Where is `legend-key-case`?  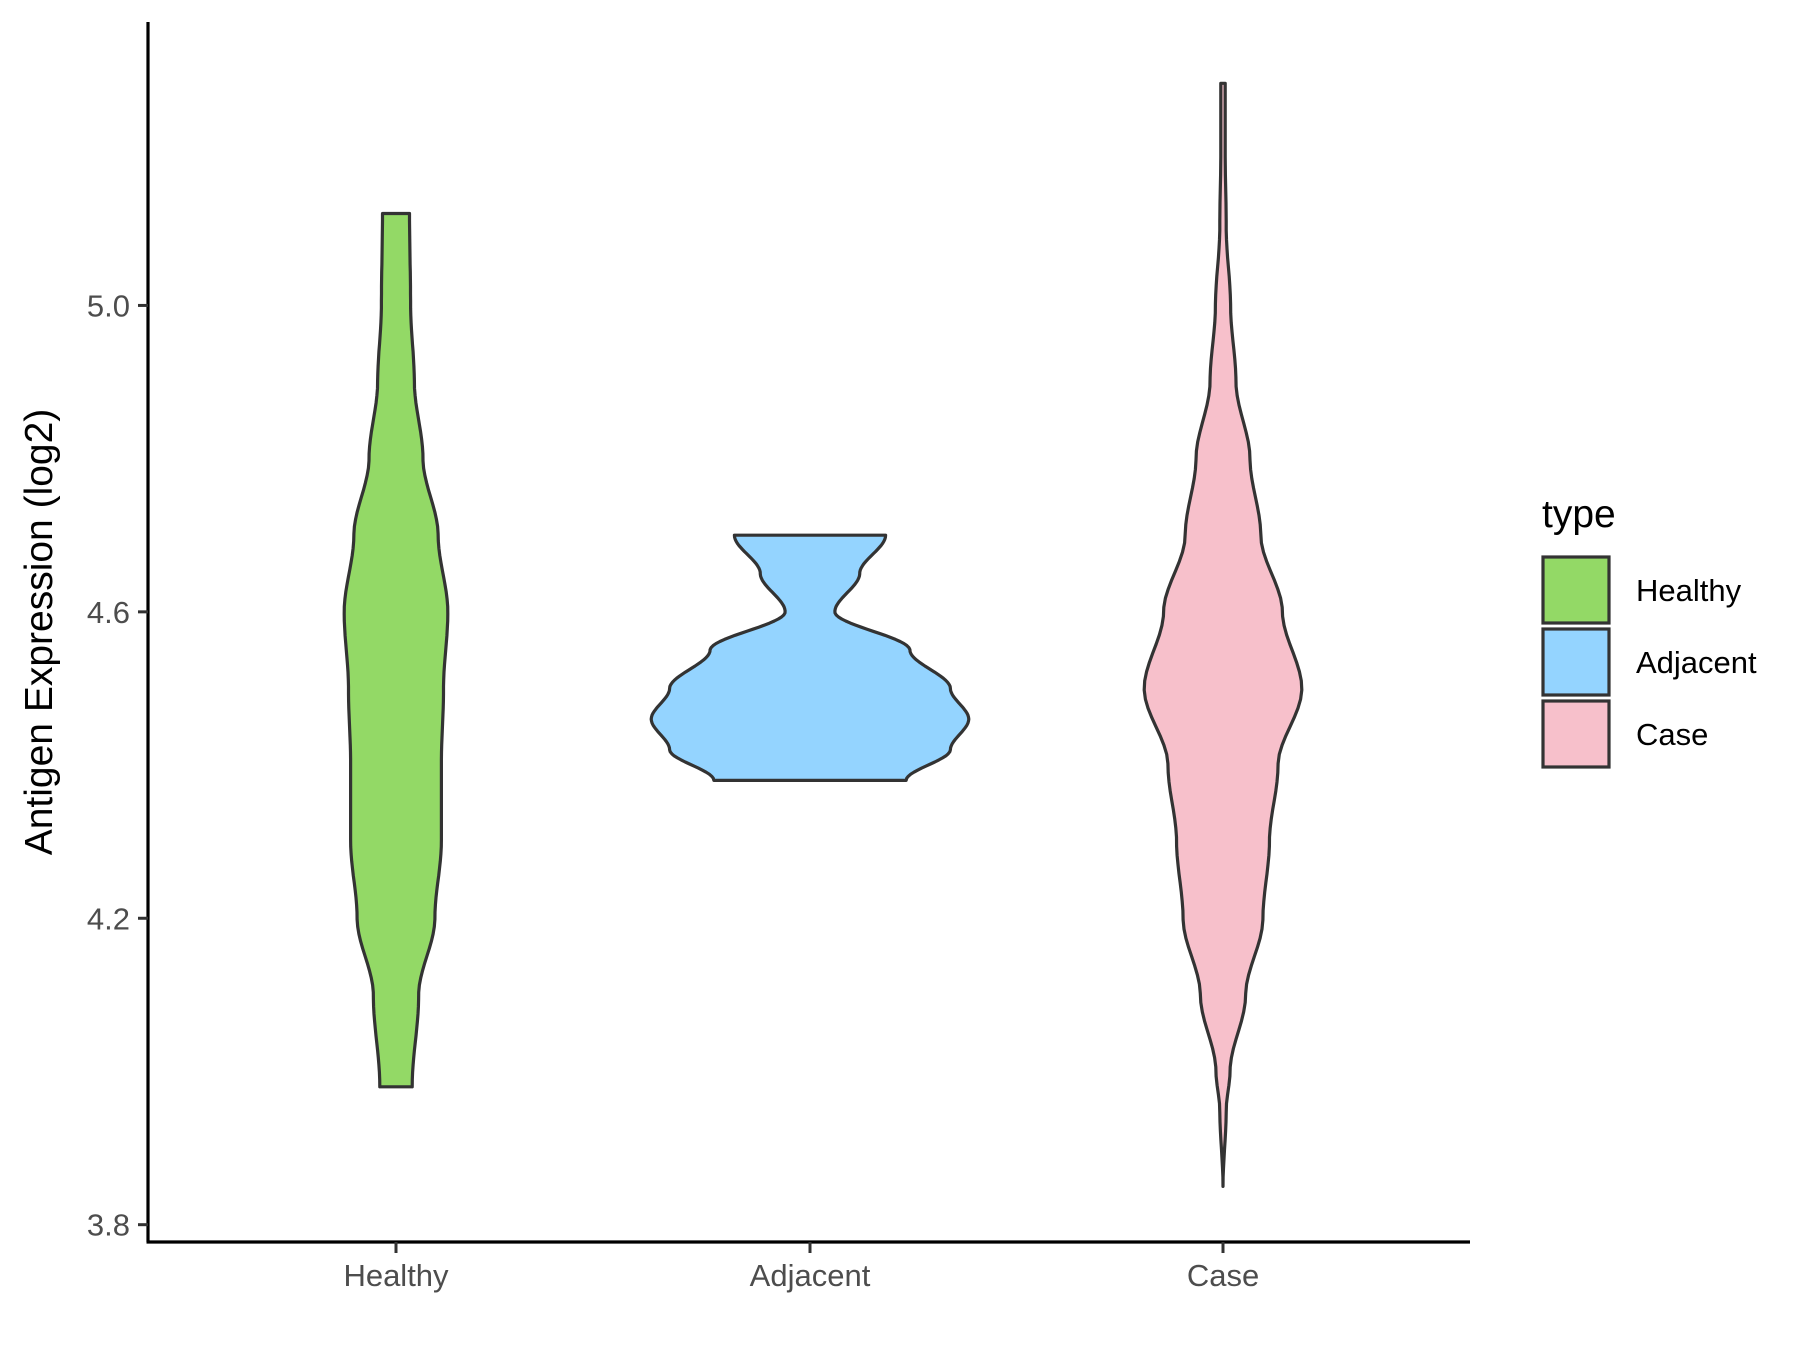 legend-key-case is located at coordinates (1576, 734).